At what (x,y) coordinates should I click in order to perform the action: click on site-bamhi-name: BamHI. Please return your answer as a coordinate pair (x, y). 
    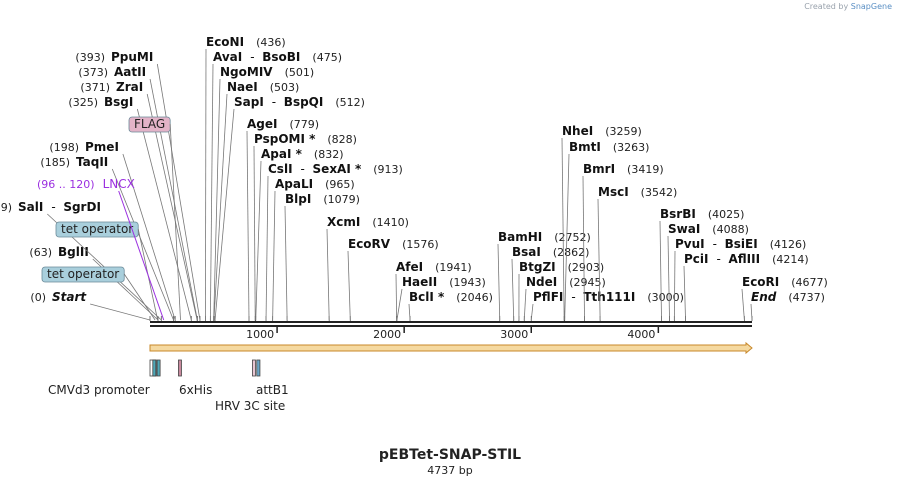
    Looking at the image, I should click on (520, 237).